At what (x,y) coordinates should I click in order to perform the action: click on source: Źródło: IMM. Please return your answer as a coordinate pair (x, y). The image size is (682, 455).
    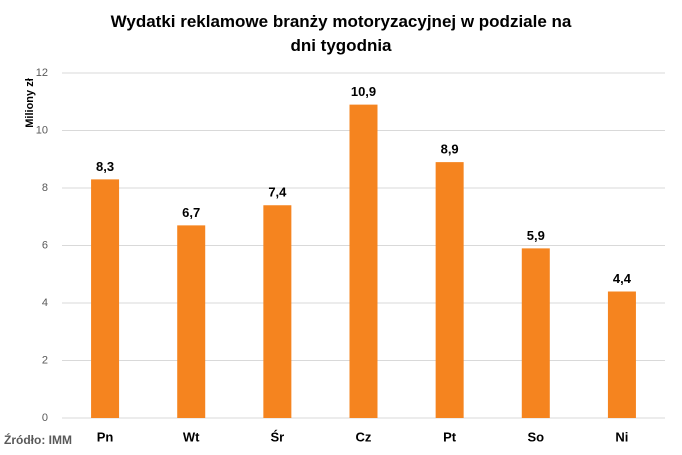
    Looking at the image, I should click on (38, 439).